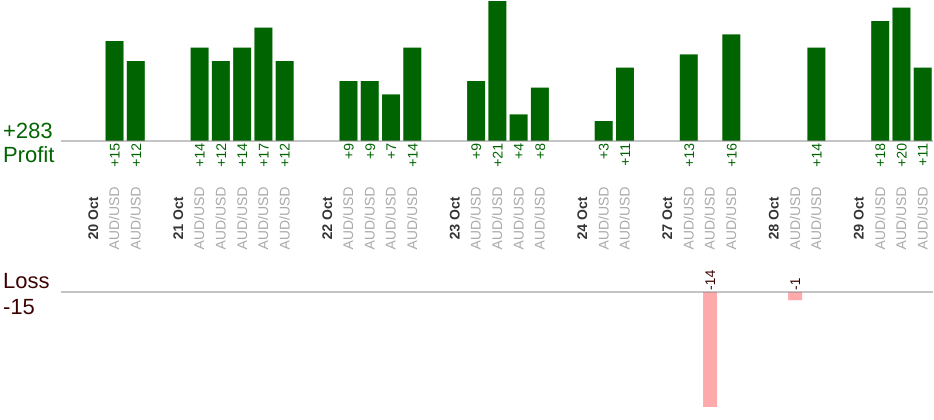  Describe the element at coordinates (326, 218) in the screenshot. I see `x-tick-label: 22 Oct` at that location.